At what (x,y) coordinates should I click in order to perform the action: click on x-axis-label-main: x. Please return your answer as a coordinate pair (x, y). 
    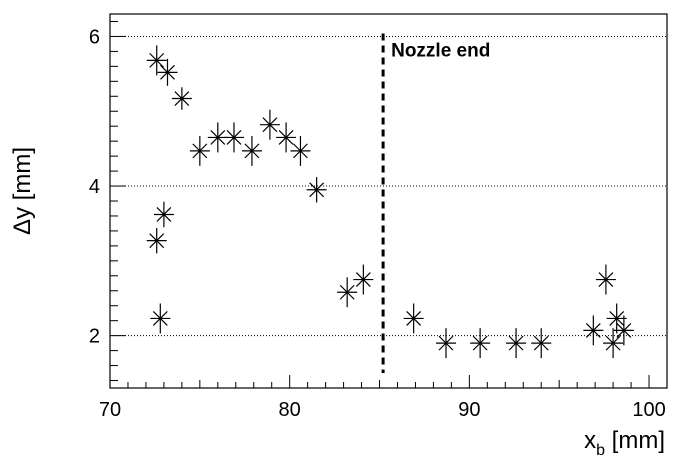
    Looking at the image, I should click on (590, 440).